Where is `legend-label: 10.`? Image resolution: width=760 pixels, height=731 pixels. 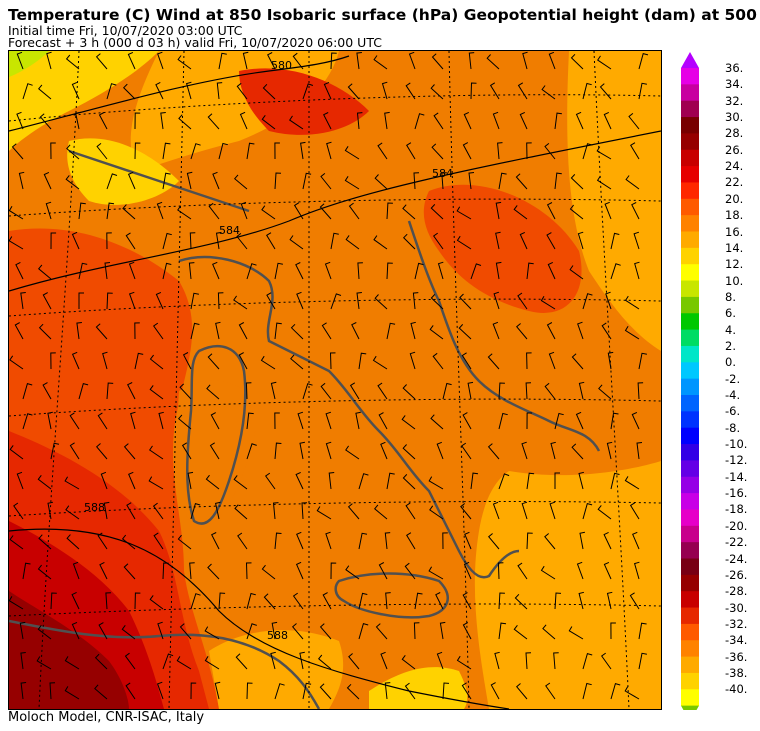
legend-label: 10. is located at coordinates (734, 280).